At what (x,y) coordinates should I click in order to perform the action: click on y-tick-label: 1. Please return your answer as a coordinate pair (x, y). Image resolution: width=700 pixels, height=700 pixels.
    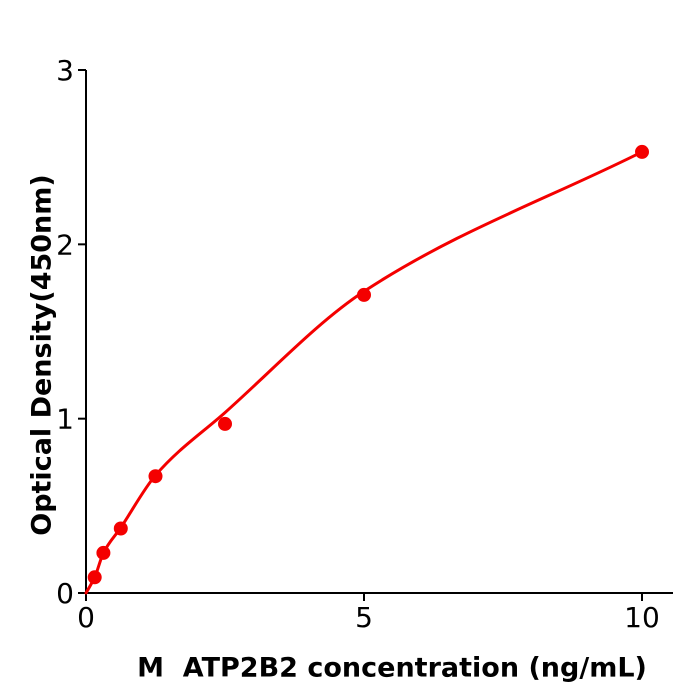
    Looking at the image, I should click on (65, 419).